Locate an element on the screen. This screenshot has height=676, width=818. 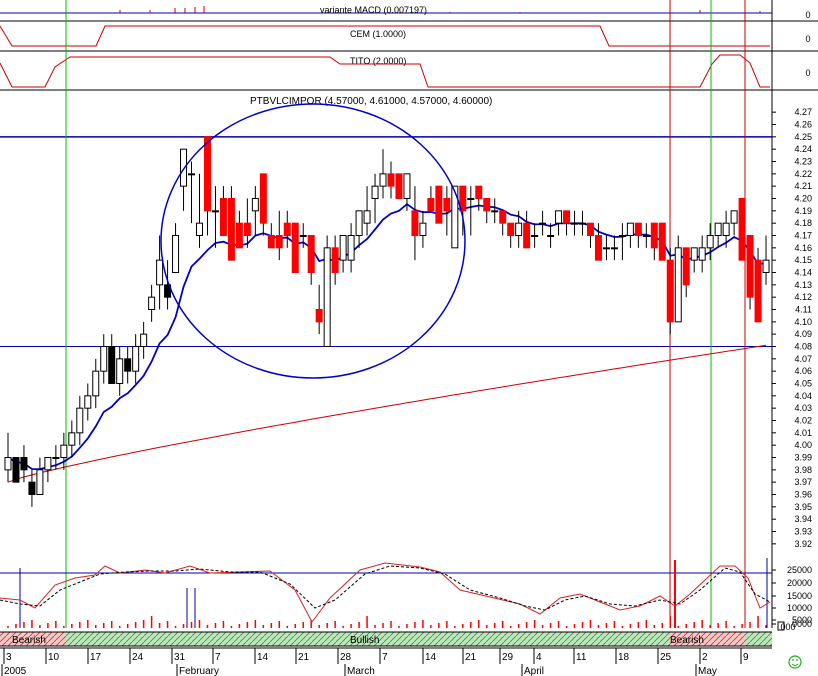
y-tick-label: 4.15 is located at coordinates (803, 260).